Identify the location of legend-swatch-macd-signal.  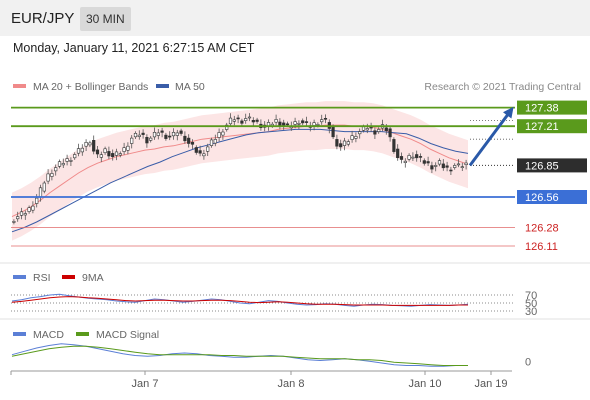
(82, 334).